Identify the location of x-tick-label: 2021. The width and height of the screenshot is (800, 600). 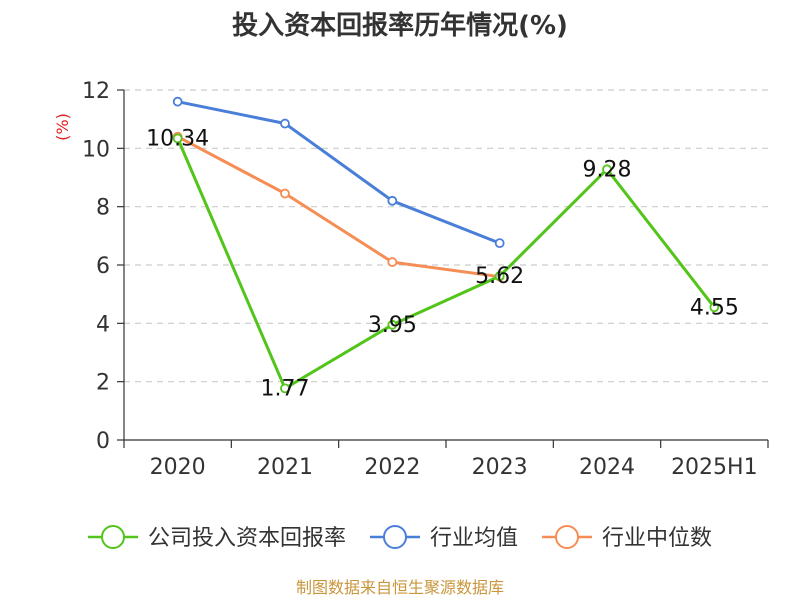
(285, 467).